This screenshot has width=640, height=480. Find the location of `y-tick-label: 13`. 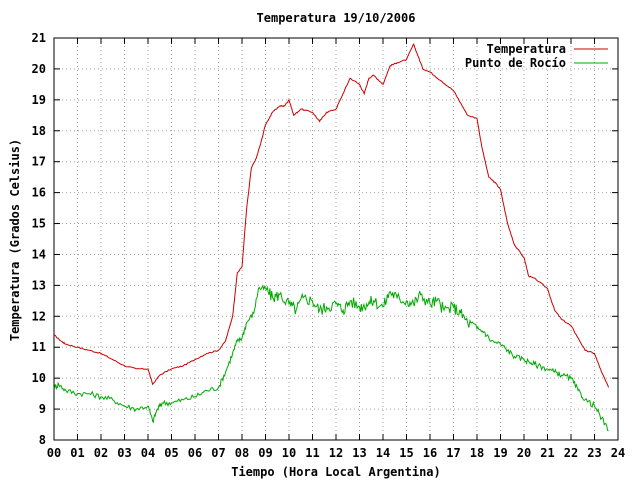

y-tick-label: 13 is located at coordinates (39, 285).